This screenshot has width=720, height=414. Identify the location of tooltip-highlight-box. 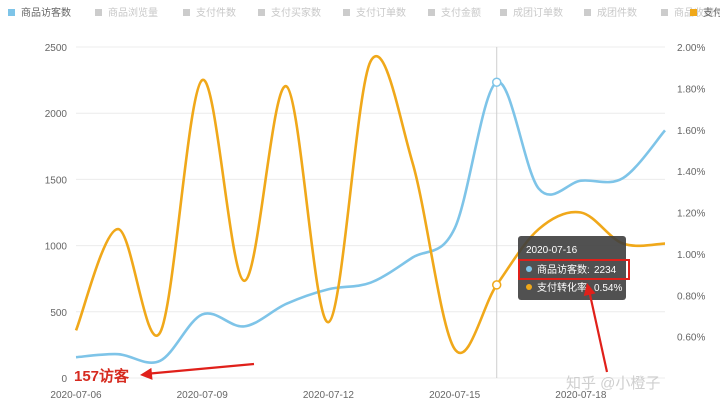
(574, 269).